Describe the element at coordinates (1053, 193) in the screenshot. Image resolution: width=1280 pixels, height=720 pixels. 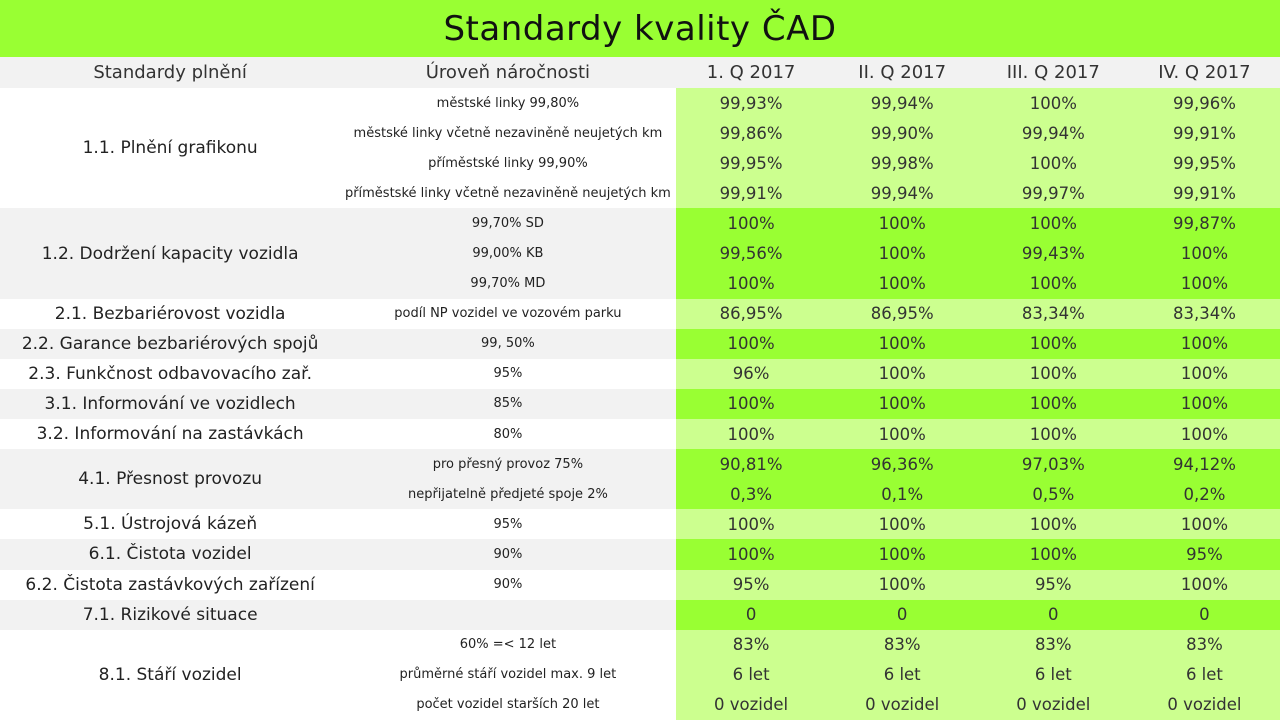
I see `q3-value: 99,97%` at that location.